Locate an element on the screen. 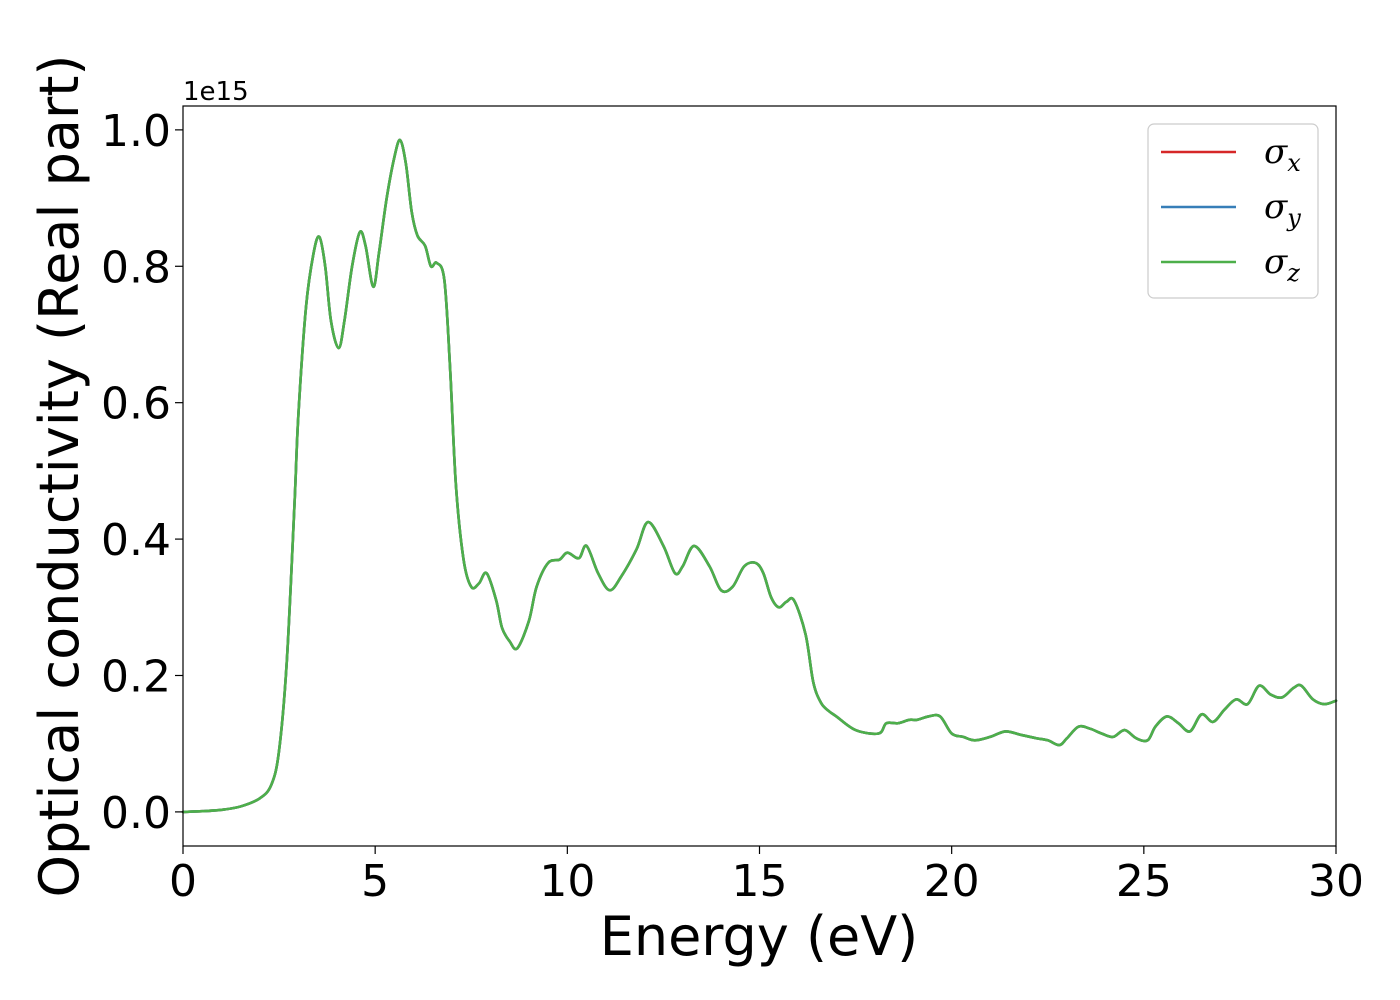 The image size is (1400, 1000). y-tick-label: 0.4 is located at coordinates (136, 540).